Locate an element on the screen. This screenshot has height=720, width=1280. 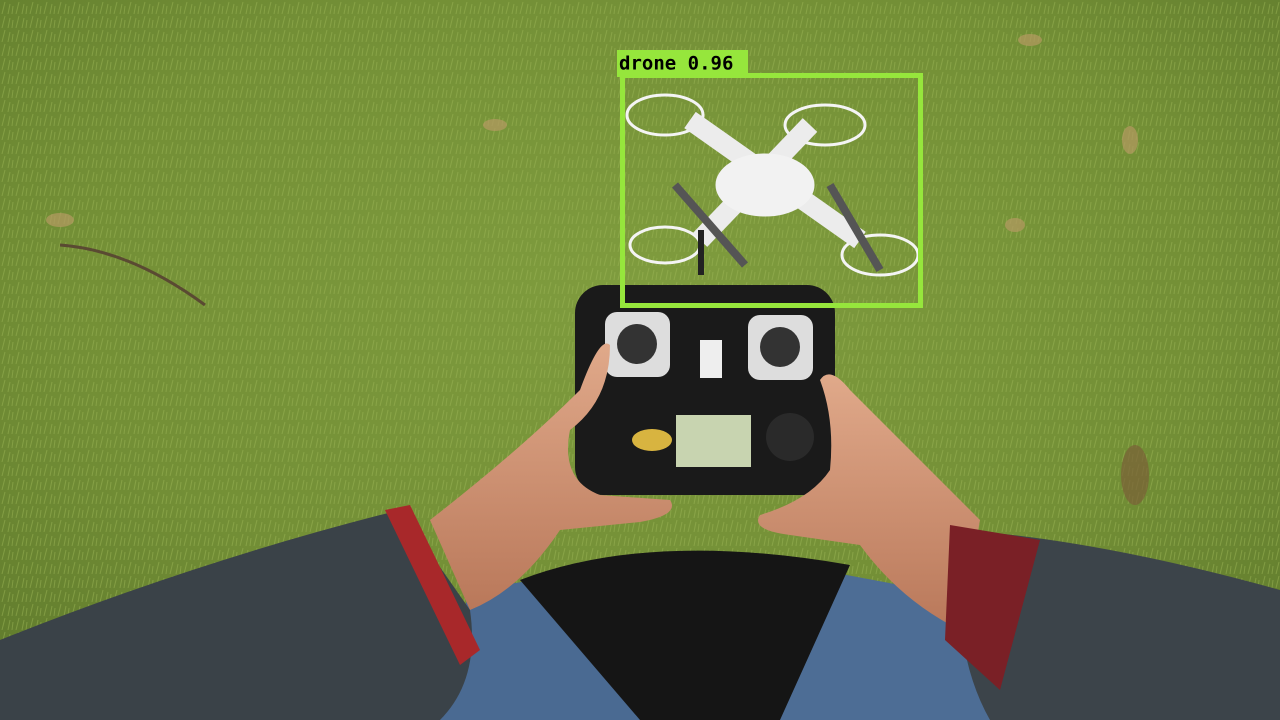
remote is located at coordinates (705, 390).